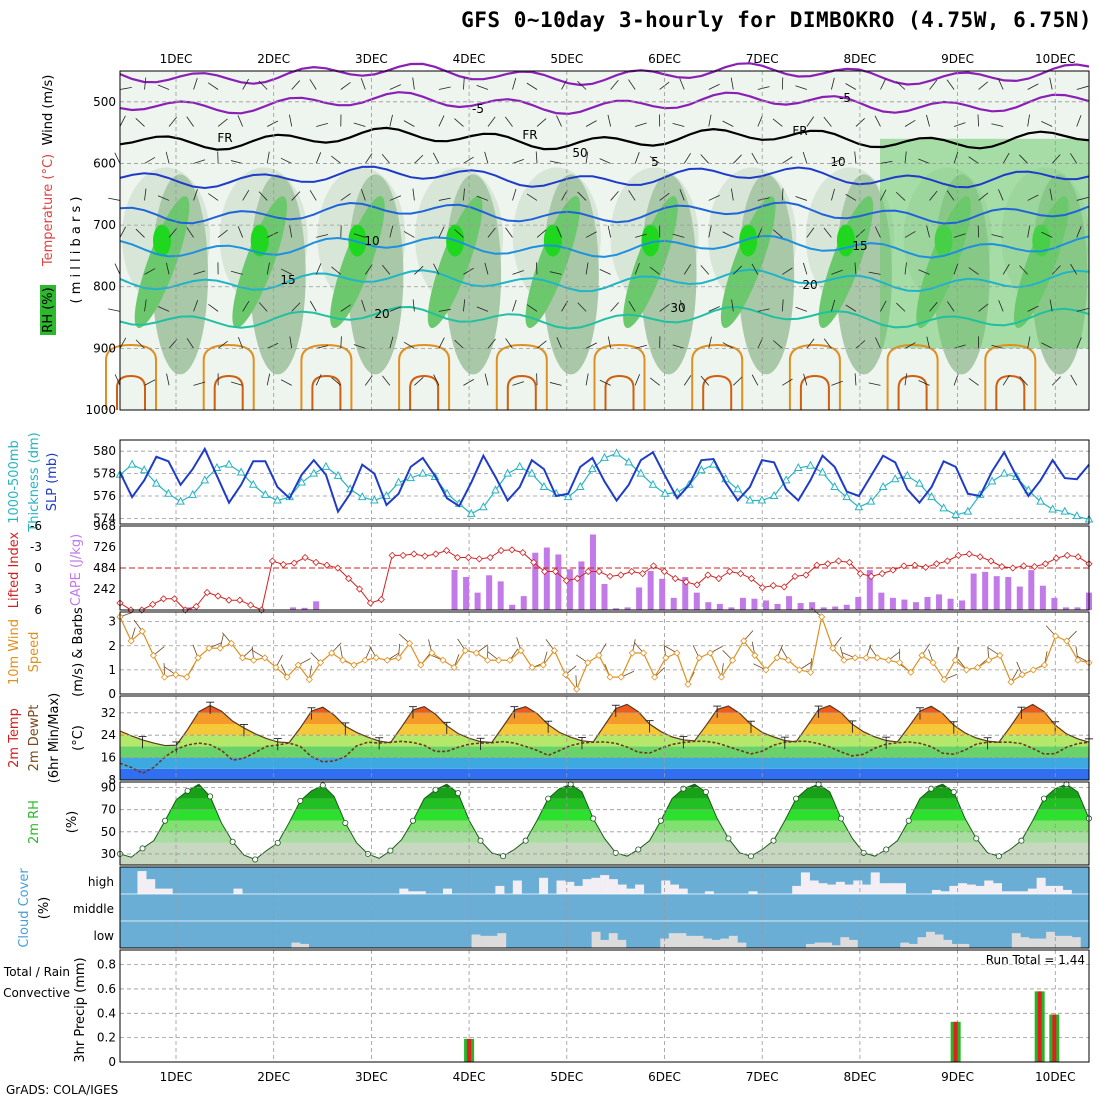 The image size is (1100, 1100). What do you see at coordinates (24, 908) in the screenshot?
I see `cloud-axis-label: Cloud Cover` at bounding box center [24, 908].